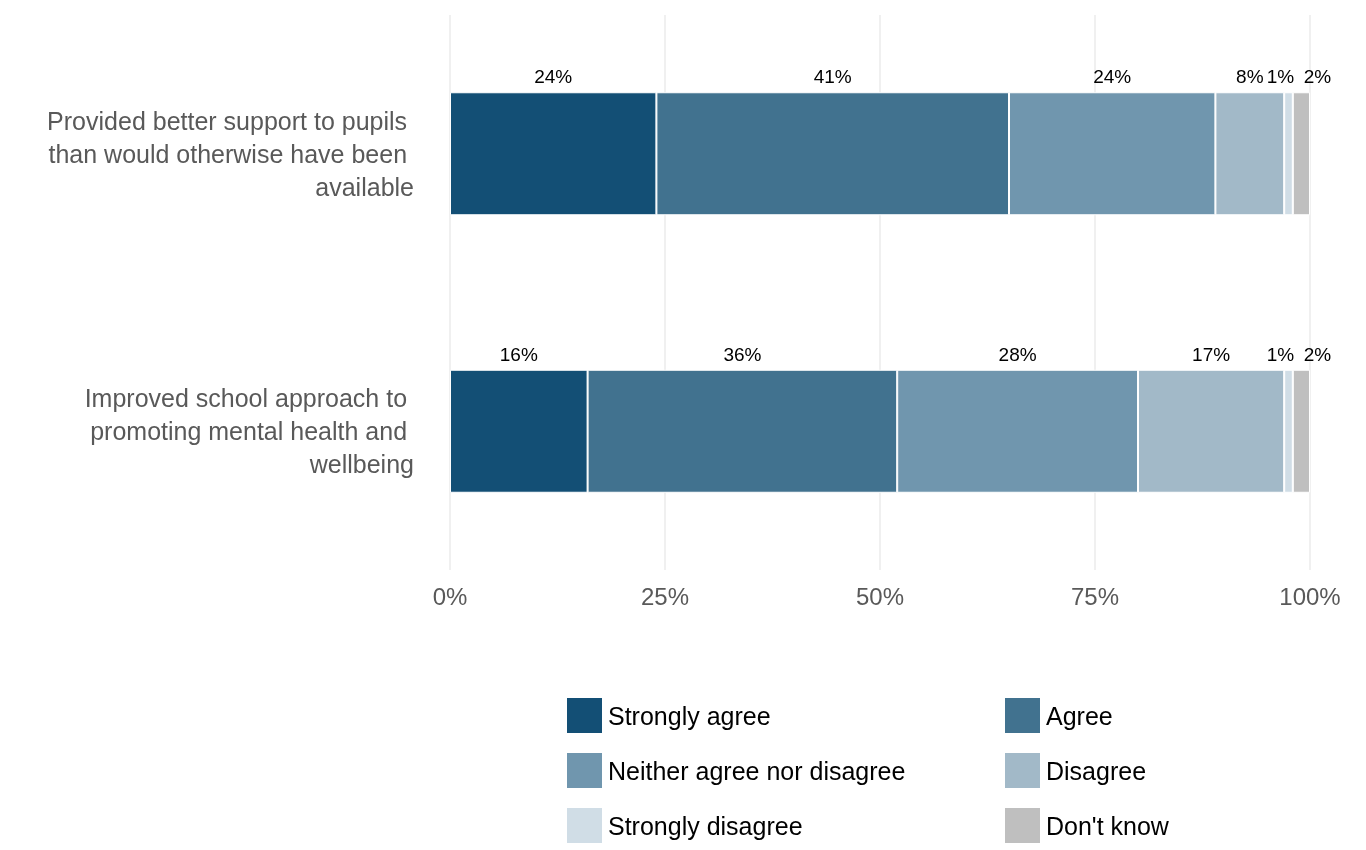 The height and width of the screenshot is (850, 1366). Describe the element at coordinates (450, 596) in the screenshot. I see `x-tick-label: 0%` at that location.